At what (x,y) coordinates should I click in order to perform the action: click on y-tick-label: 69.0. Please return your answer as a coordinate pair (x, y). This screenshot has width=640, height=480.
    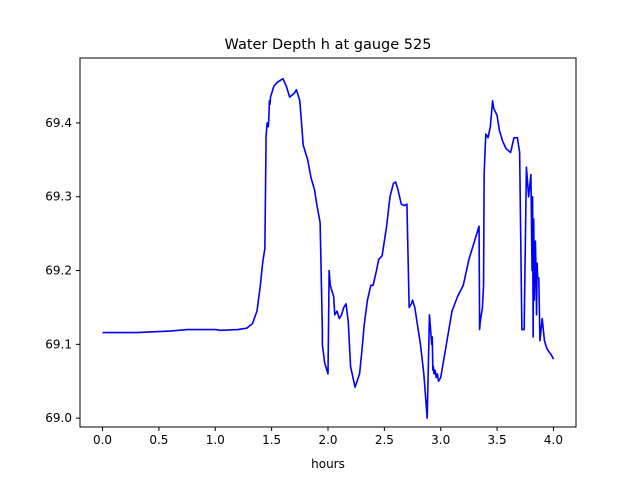
    Looking at the image, I should click on (58, 418).